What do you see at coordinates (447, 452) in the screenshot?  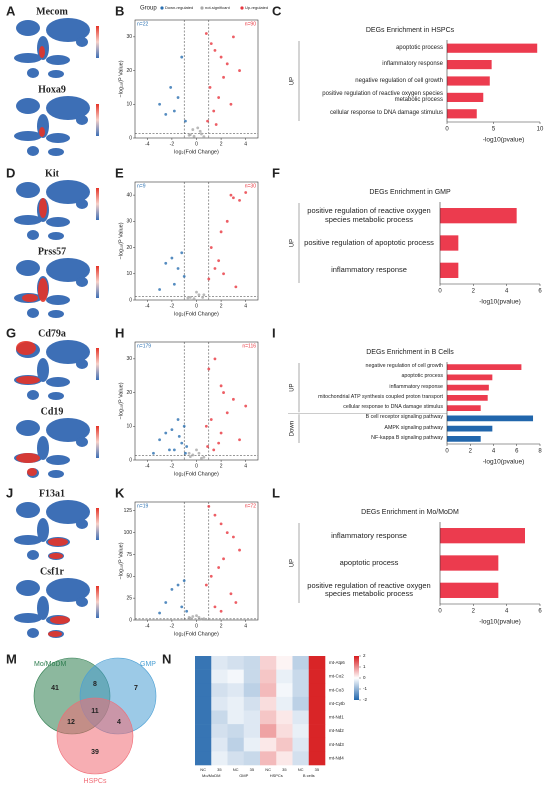 I see `x-tick-label: 0` at bounding box center [447, 452].